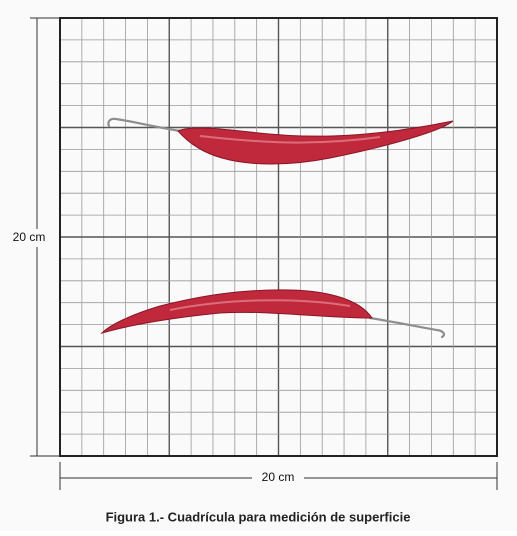  I want to click on height-dimension: 20 cm, so click(32, 237).